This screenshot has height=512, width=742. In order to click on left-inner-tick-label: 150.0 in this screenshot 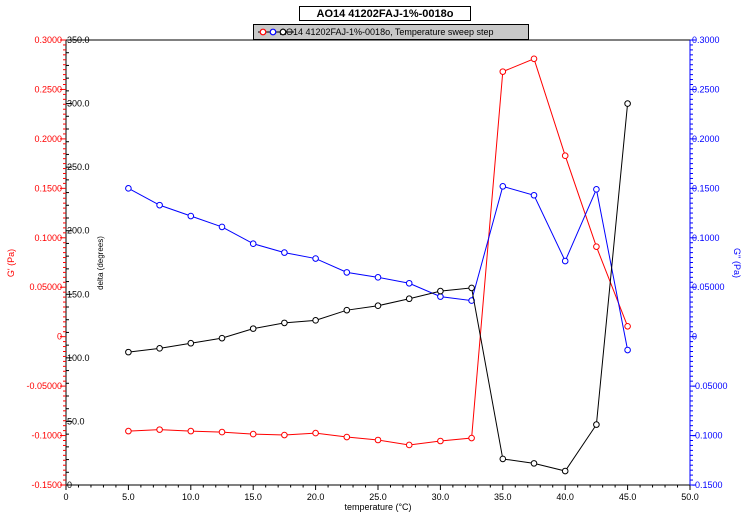, I will do `click(78, 294)`.